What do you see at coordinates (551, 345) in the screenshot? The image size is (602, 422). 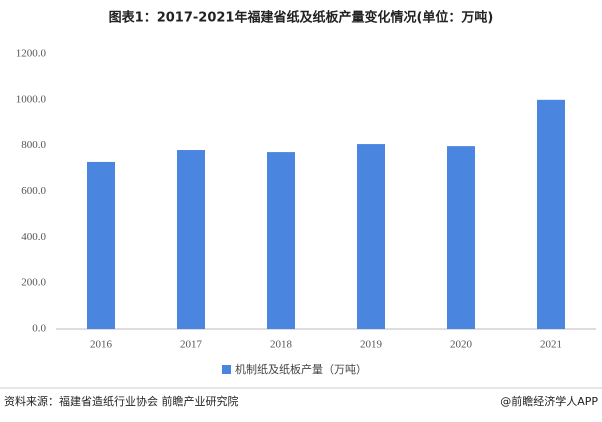 I see `x-tick-label: 2021` at bounding box center [551, 345].